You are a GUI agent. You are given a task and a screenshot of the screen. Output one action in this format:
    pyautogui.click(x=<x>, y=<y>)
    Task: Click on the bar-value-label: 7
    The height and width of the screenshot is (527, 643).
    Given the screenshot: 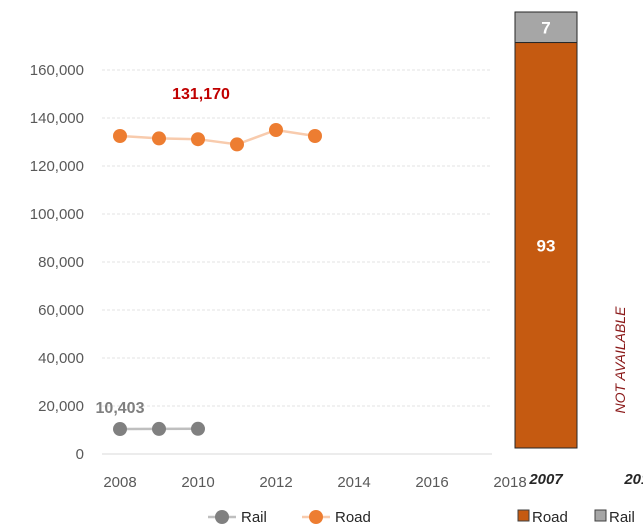 What is the action you would take?
    pyautogui.click(x=545, y=27)
    